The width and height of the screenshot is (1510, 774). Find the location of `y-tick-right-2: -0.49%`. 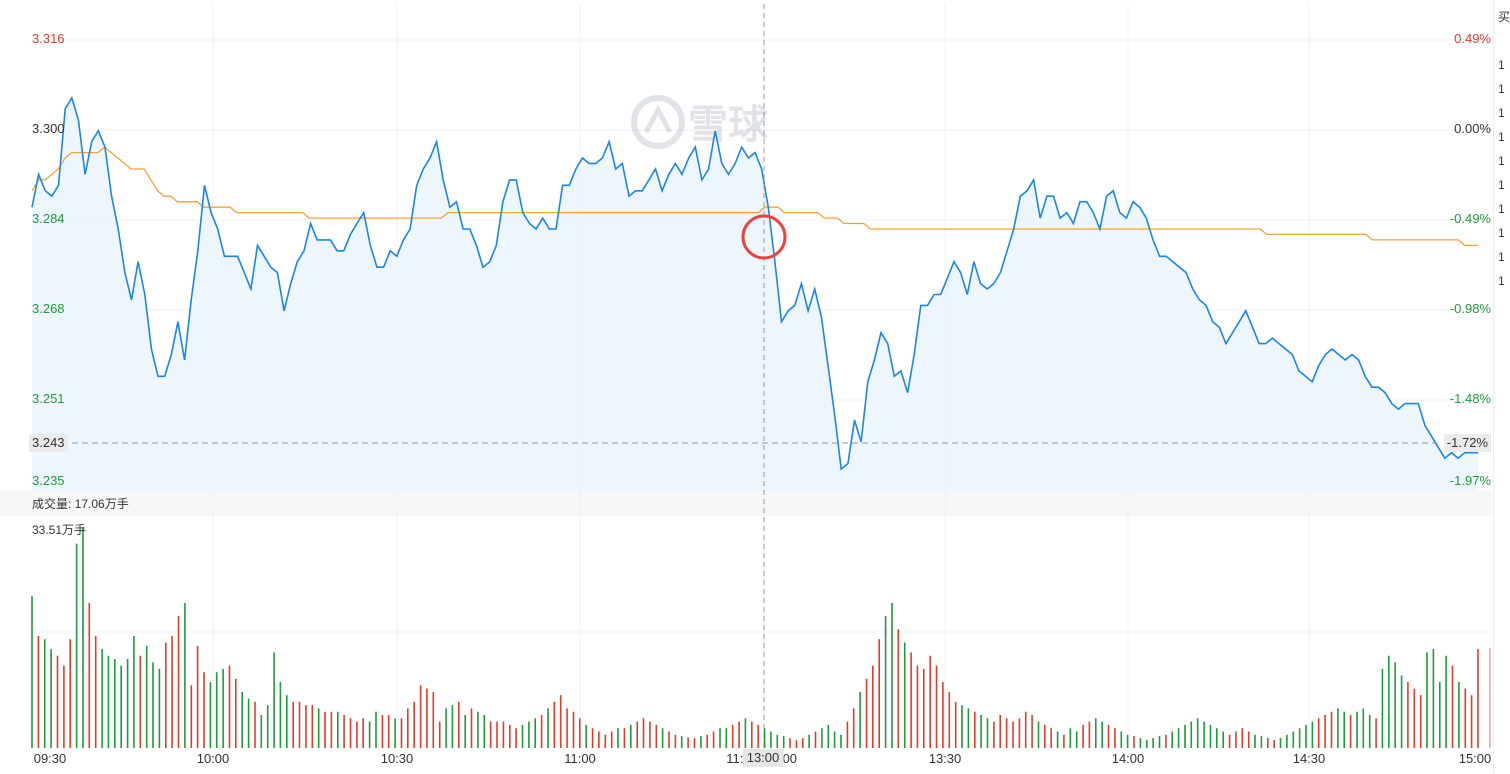

y-tick-right-2: -0.49% is located at coordinates (1470, 218).